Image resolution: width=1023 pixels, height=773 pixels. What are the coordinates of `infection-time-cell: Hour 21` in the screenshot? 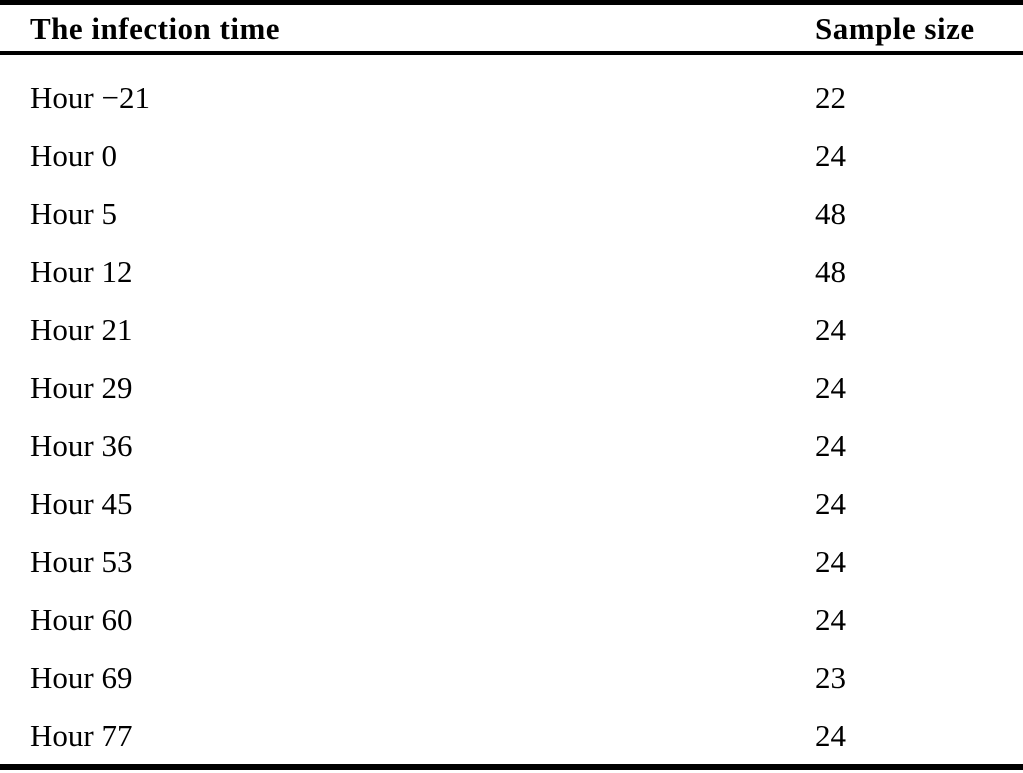 It's located at (81, 329).